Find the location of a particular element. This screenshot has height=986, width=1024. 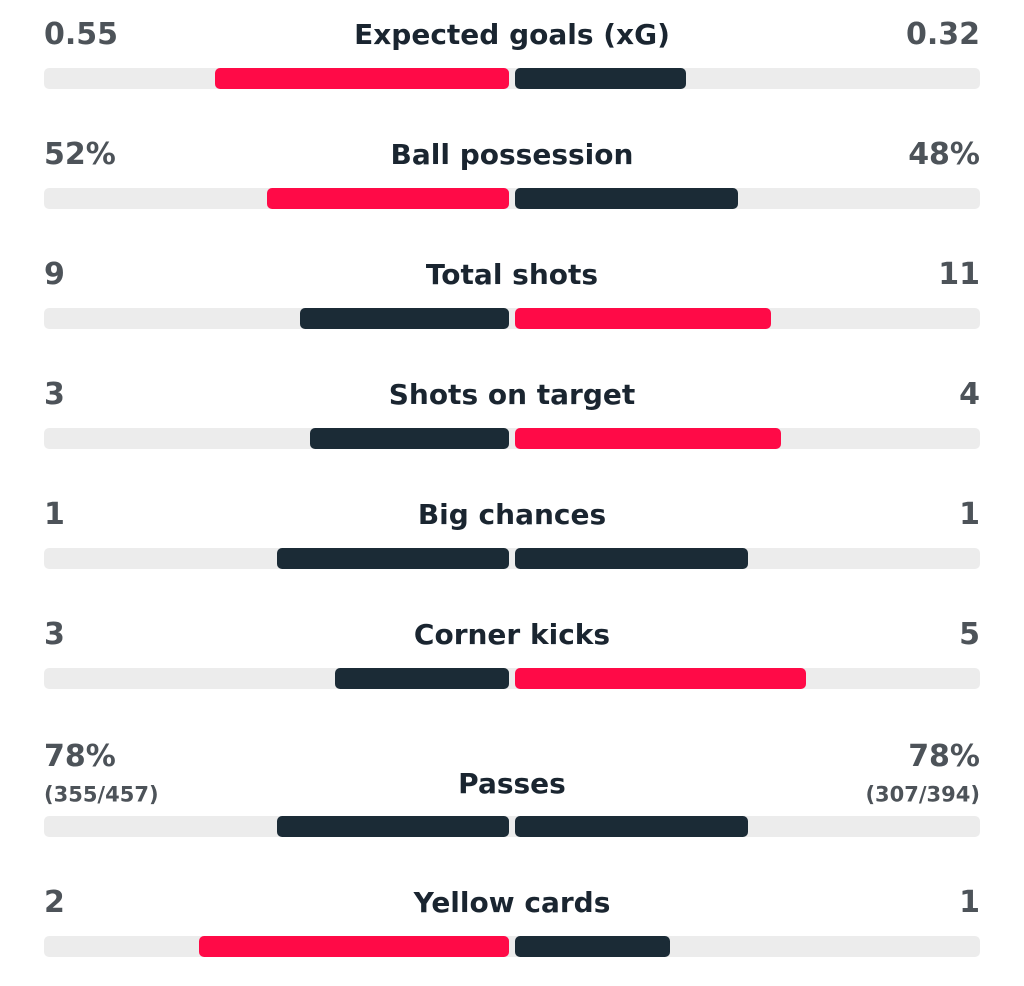

home-value: 78% is located at coordinates (80, 756).